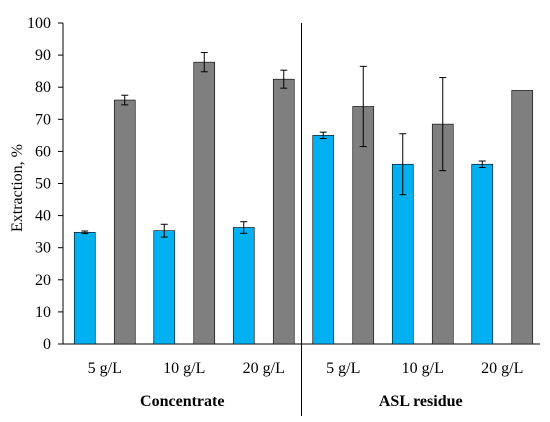 The width and height of the screenshot is (550, 422). What do you see at coordinates (43, 280) in the screenshot?
I see `y-tick-label: 20` at bounding box center [43, 280].